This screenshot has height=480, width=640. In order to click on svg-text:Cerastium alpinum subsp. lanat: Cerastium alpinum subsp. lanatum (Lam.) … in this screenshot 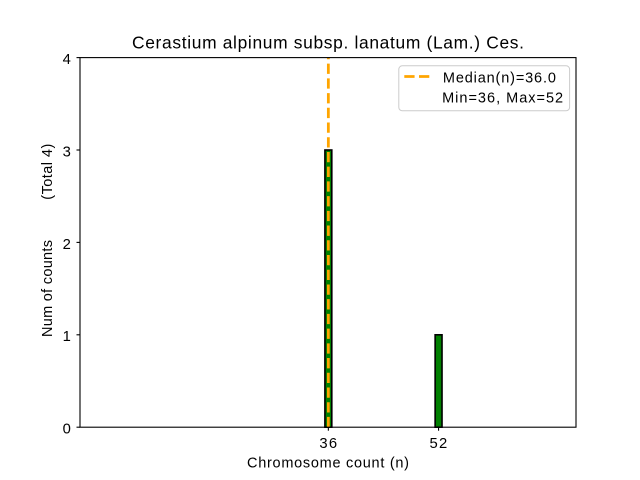, I will do `click(328, 43)`.